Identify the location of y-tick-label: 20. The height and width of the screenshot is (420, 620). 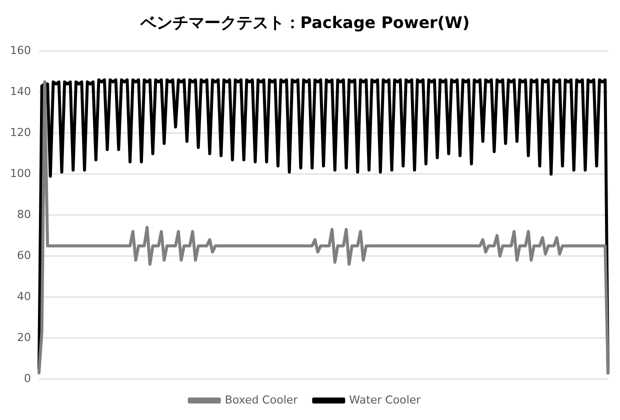
(23, 337).